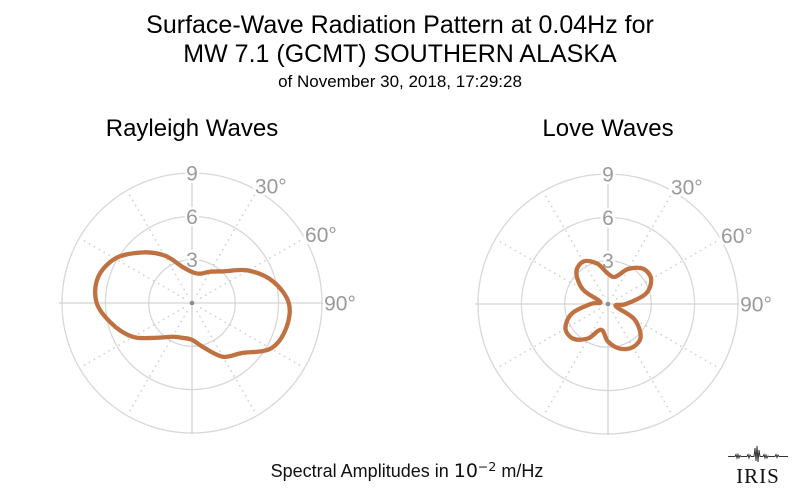 Image resolution: width=800 pixels, height=496 pixels. I want to click on caption-exponent: −2, so click(487, 466).